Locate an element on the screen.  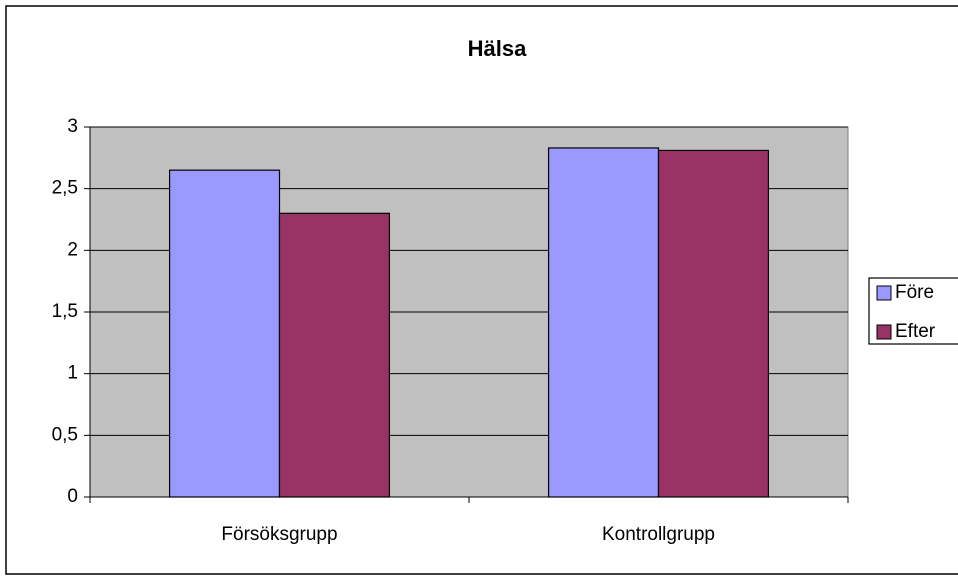
y-tick-label: 1,5 is located at coordinates (65, 311).